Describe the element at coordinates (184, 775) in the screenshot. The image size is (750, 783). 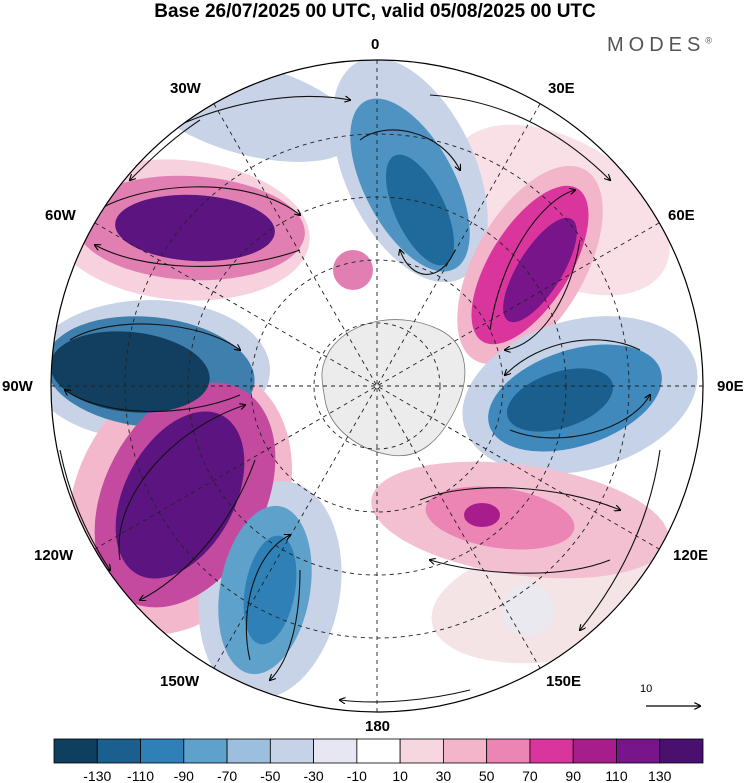
I see `colorbar-tick-label: -90` at that location.